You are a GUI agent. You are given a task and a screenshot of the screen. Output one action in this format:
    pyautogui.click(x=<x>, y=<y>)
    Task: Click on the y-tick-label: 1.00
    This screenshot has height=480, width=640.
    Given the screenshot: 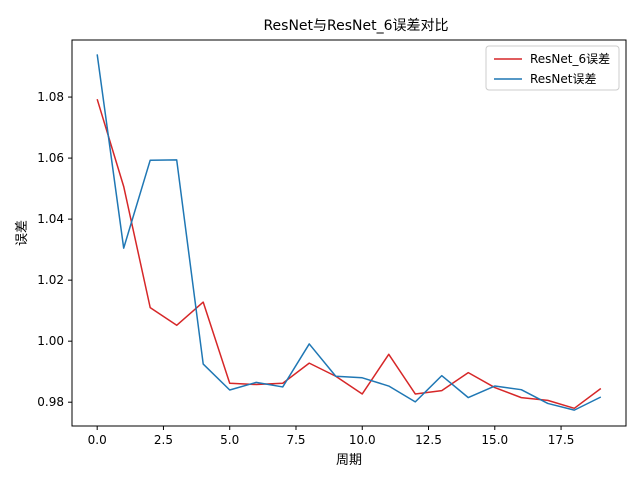 What is the action you would take?
    pyautogui.click(x=50, y=341)
    